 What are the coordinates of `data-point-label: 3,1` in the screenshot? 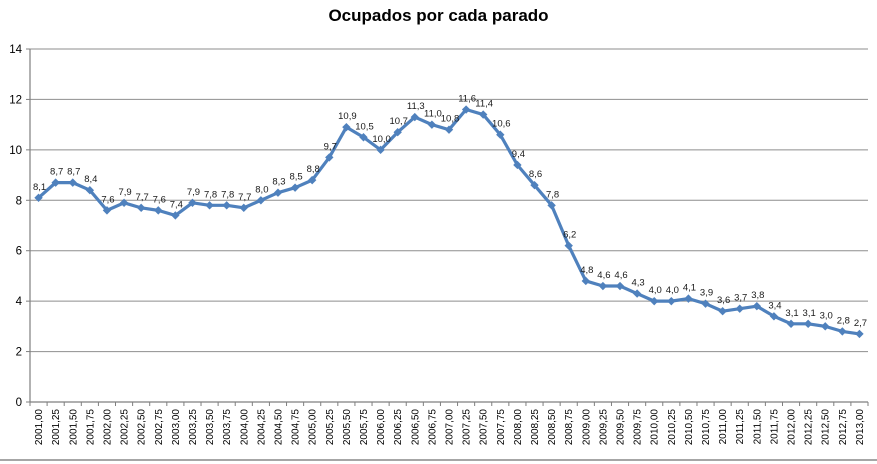 It's located at (791, 313).